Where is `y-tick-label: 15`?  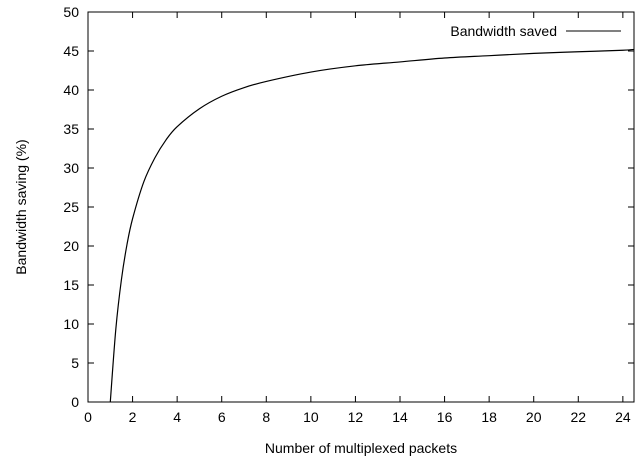
y-tick-label: 15 is located at coordinates (71, 285).